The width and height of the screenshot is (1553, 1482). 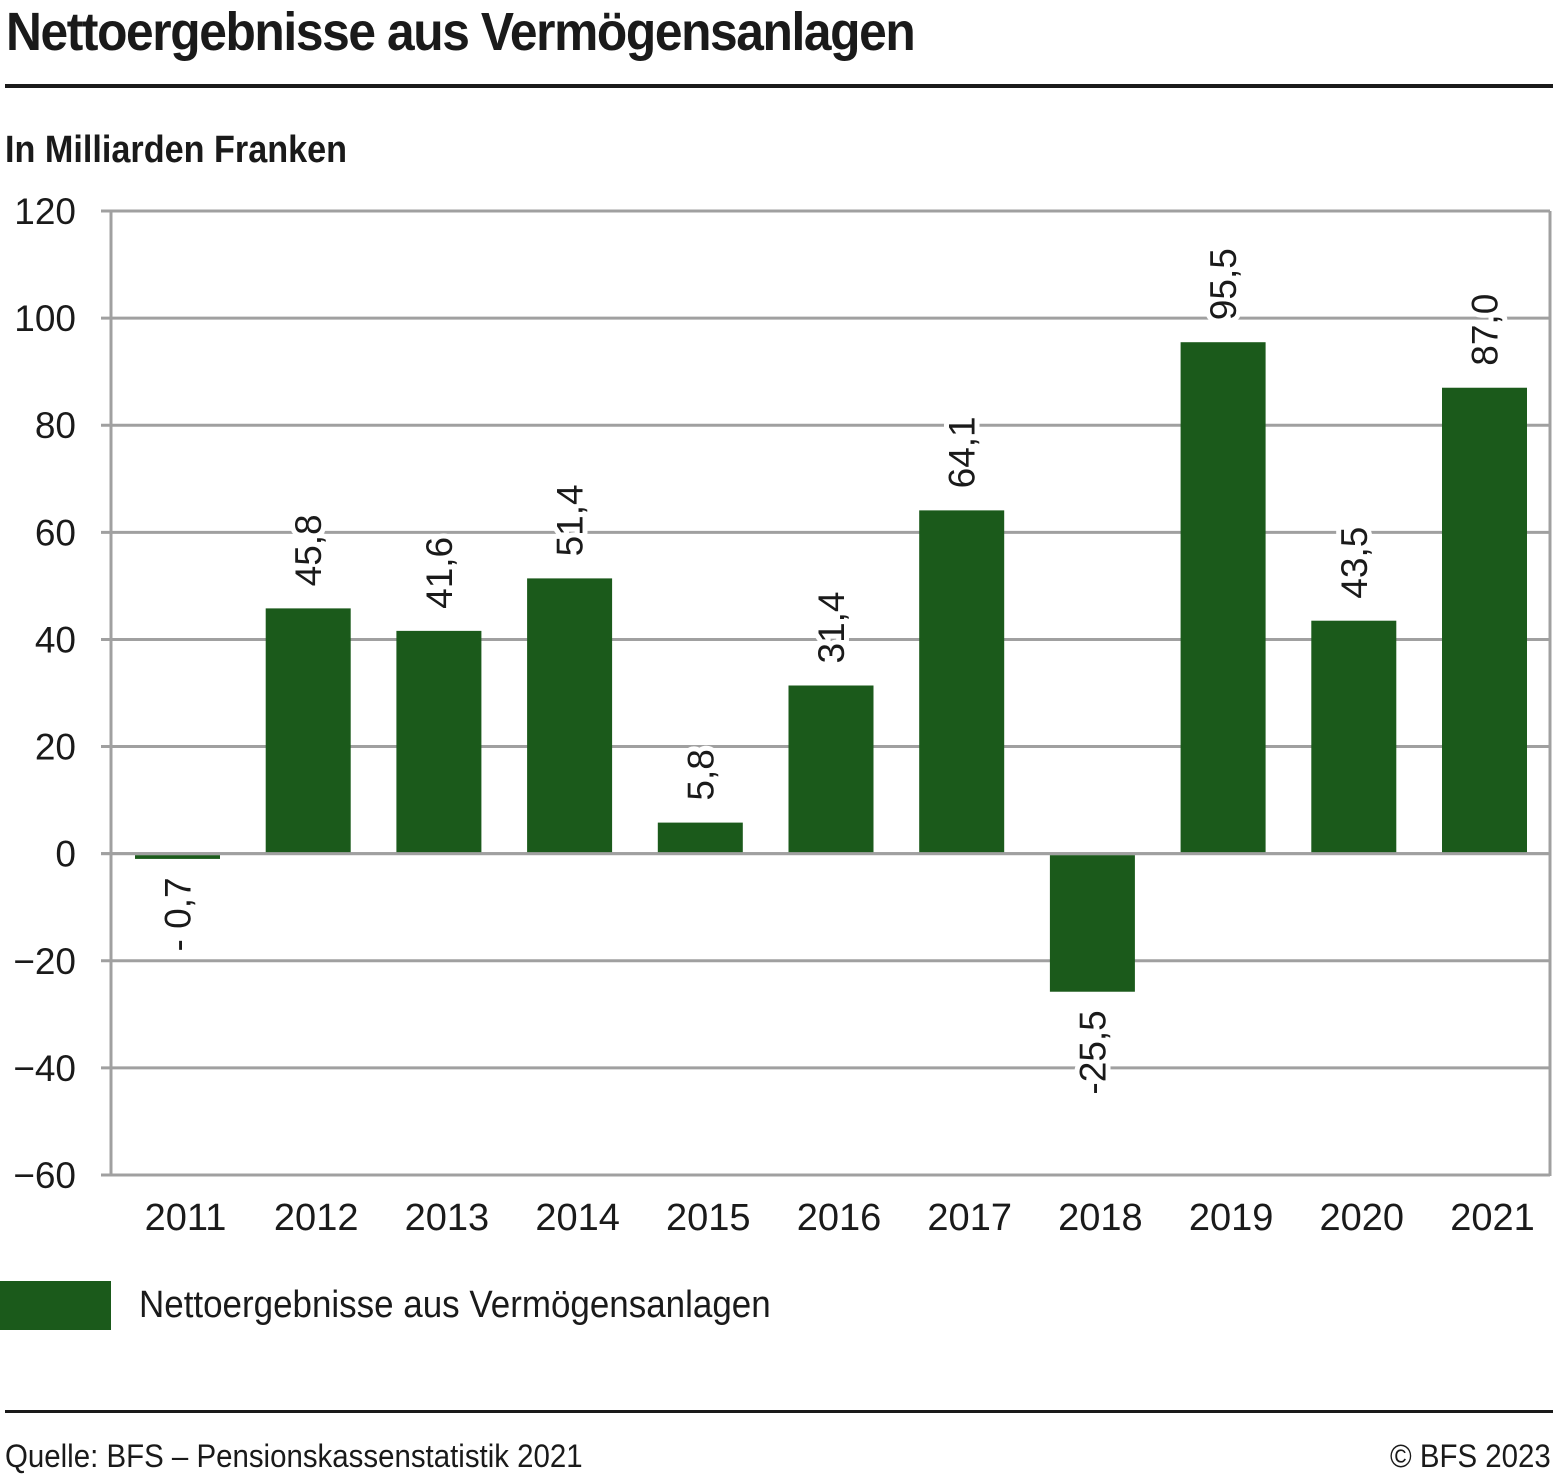 What do you see at coordinates (831, 627) in the screenshot?
I see `data-label-2016: 31,4` at bounding box center [831, 627].